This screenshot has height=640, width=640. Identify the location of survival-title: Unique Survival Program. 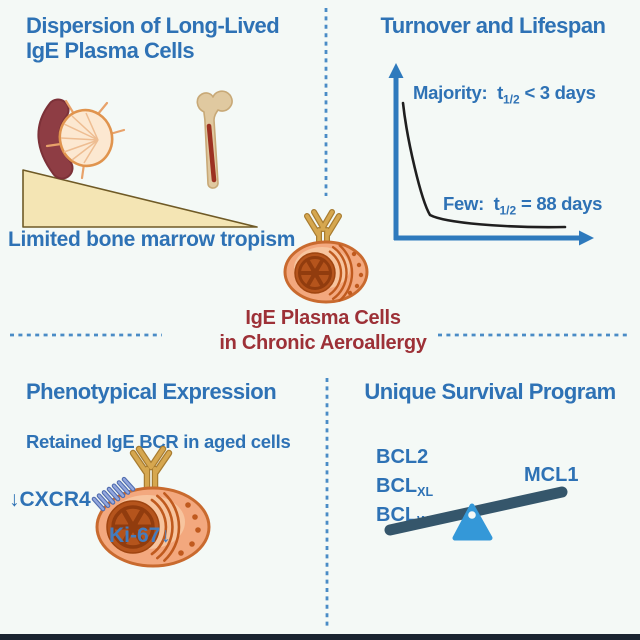
(490, 391).